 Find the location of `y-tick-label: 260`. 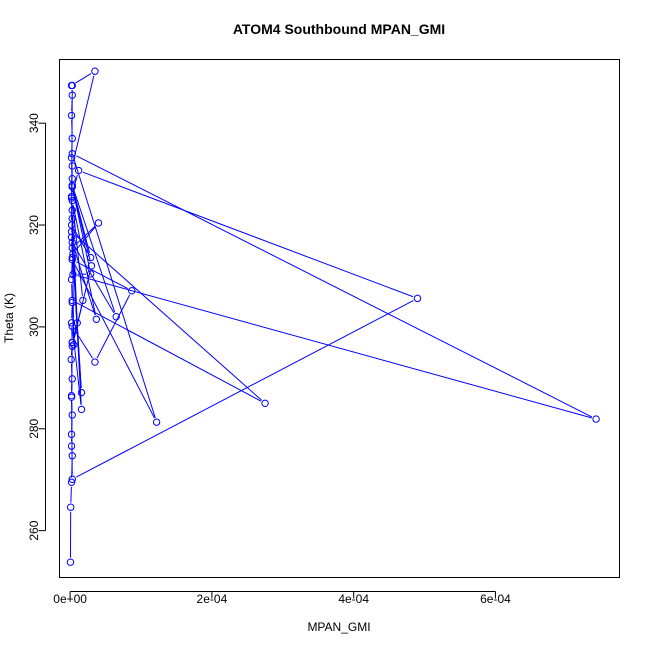

y-tick-label: 260 is located at coordinates (34, 530).